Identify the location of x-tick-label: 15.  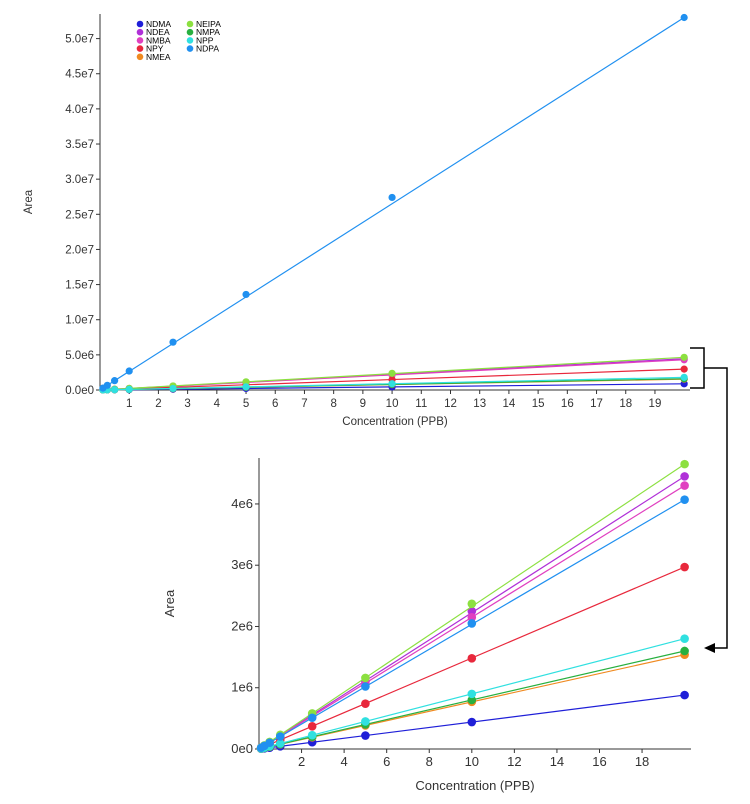
(538, 404).